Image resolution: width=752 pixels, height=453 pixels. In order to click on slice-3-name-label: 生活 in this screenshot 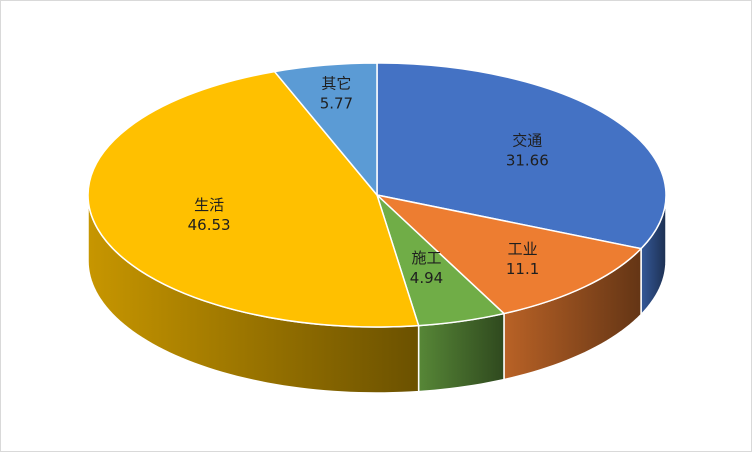, I will do `click(209, 205)`.